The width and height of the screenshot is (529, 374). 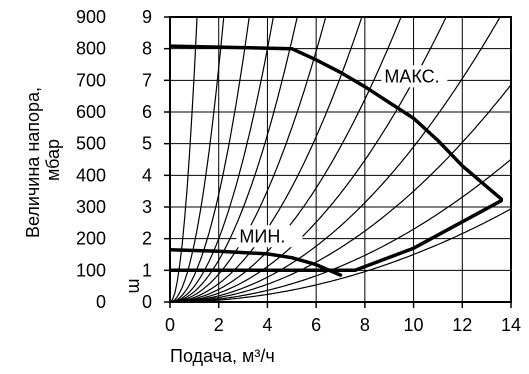 What do you see at coordinates (147, 270) in the screenshot?
I see `y2-tick-label-1: 1` at bounding box center [147, 270].